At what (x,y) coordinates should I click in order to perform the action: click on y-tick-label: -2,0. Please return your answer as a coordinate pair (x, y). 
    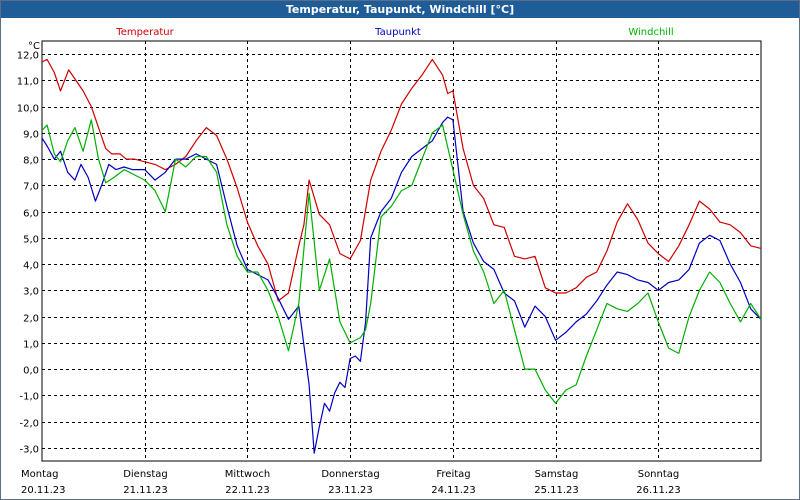
    Looking at the image, I should click on (29, 424).